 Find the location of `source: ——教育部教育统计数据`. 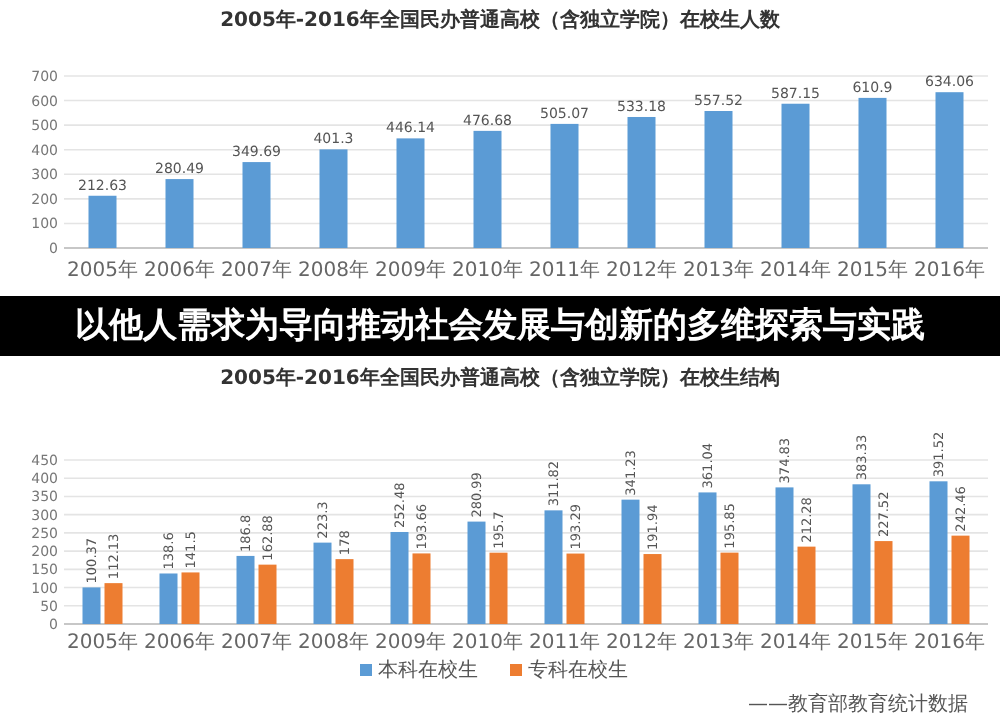

source: ——教育部教育统计数据 is located at coordinates (858, 705).